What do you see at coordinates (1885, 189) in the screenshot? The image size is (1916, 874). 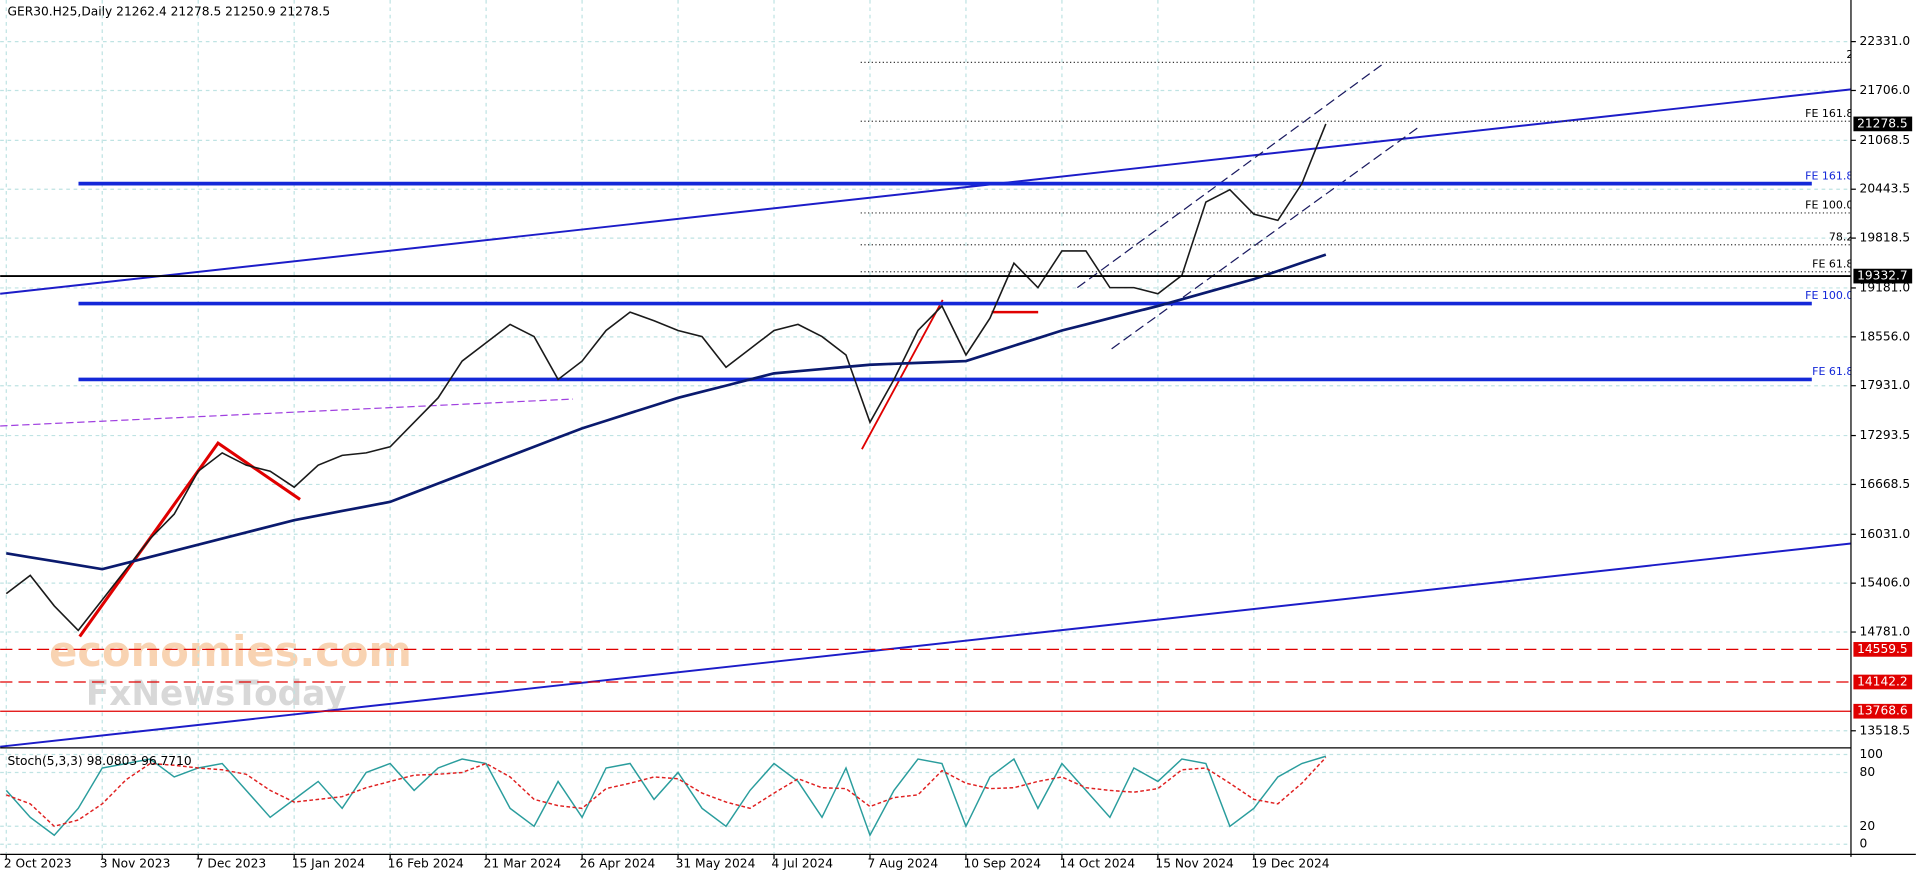 I see `y-tick-label: 20443.5` at bounding box center [1885, 189].